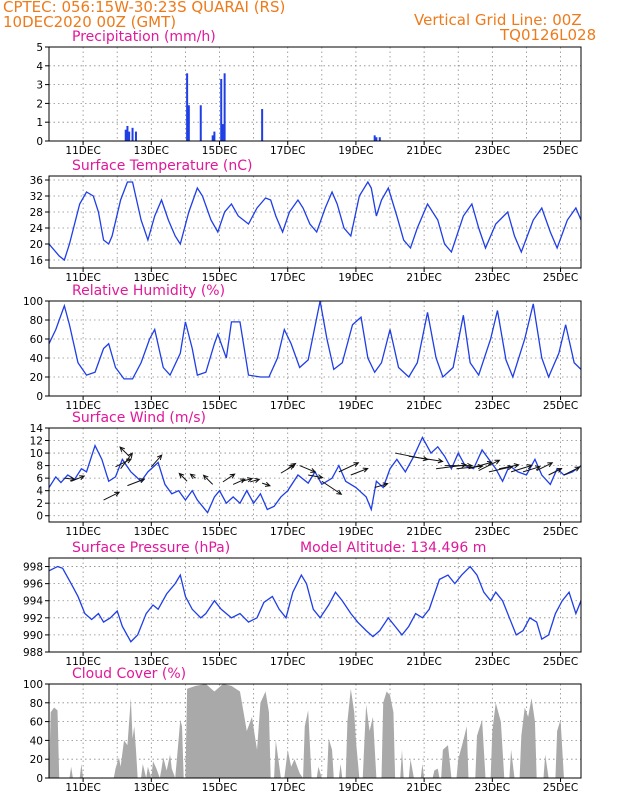 This screenshot has width=618, height=800. Describe the element at coordinates (39, 467) in the screenshot. I see `y-tick-label: 8` at that location.